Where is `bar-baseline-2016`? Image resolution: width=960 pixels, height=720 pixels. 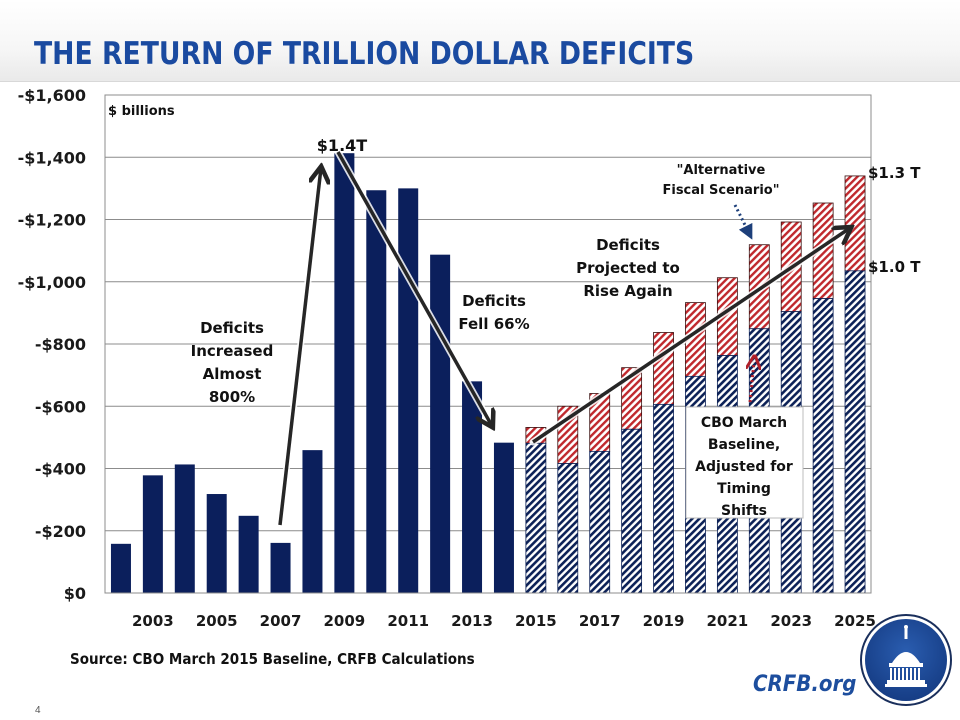 bar-baseline-2016 is located at coordinates (568, 528).